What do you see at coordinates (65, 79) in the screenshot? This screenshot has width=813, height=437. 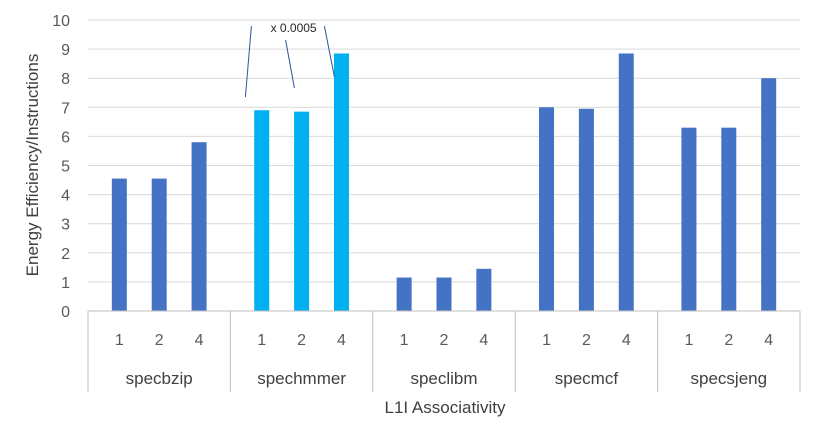 I see `y-tick-label: 8` at bounding box center [65, 79].